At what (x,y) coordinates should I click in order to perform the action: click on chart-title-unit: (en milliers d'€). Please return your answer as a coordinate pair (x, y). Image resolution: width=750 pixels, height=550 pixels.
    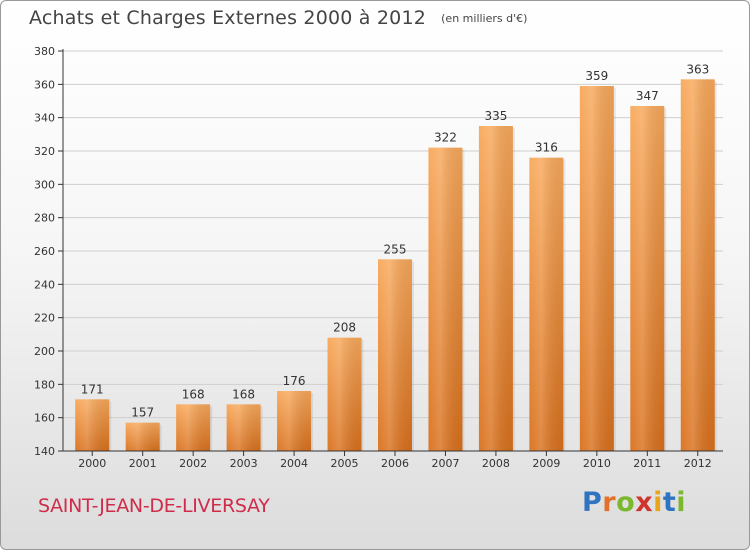
    Looking at the image, I should click on (484, 18).